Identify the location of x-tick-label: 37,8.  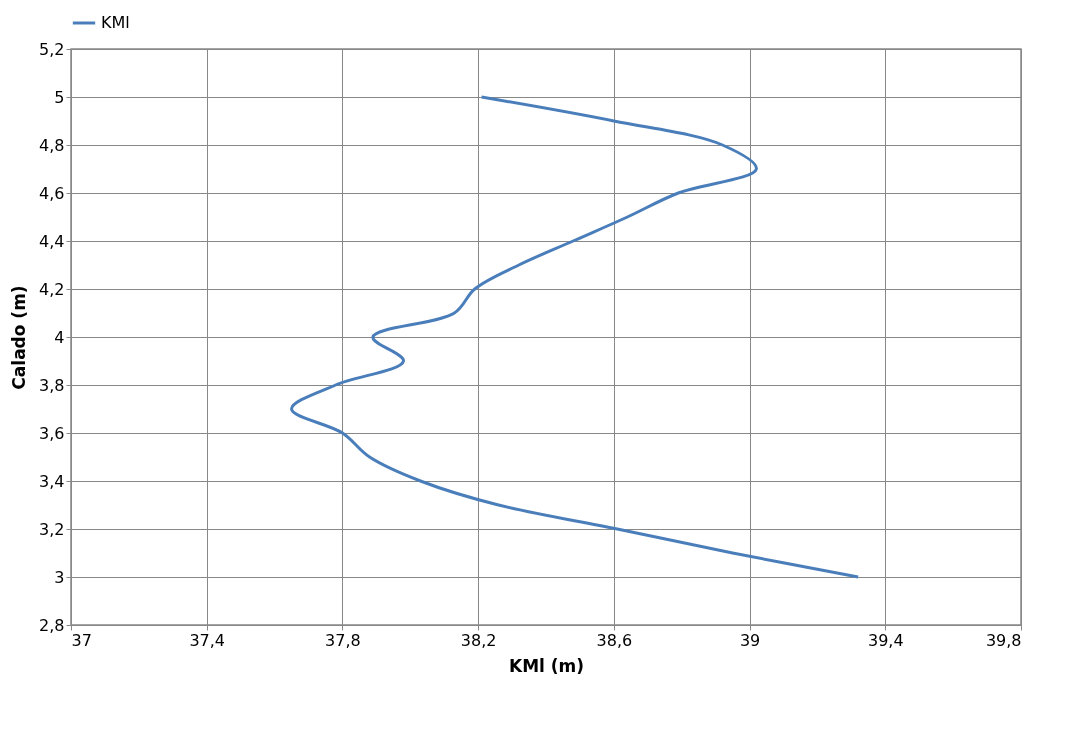
(343, 640).